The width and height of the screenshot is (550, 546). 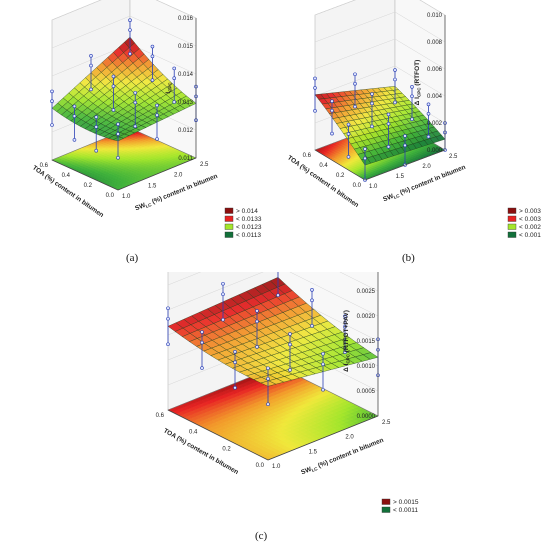 What do you see at coordinates (247, 211) in the screenshot?
I see `legend-label: > 0.014` at bounding box center [247, 211].